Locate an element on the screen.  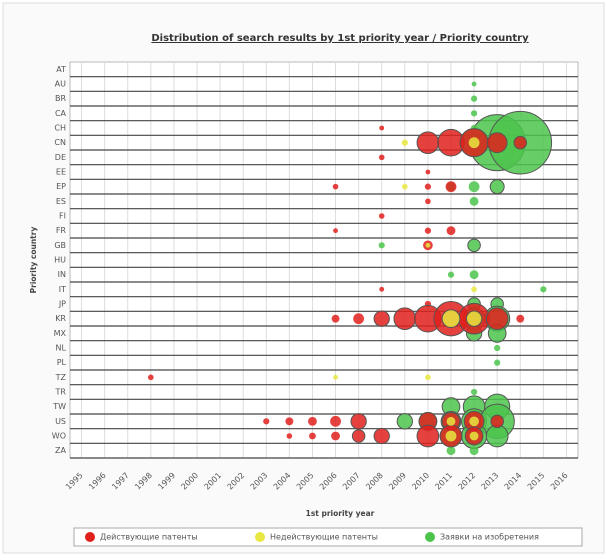
y-tick-label: CN is located at coordinates (60, 142).